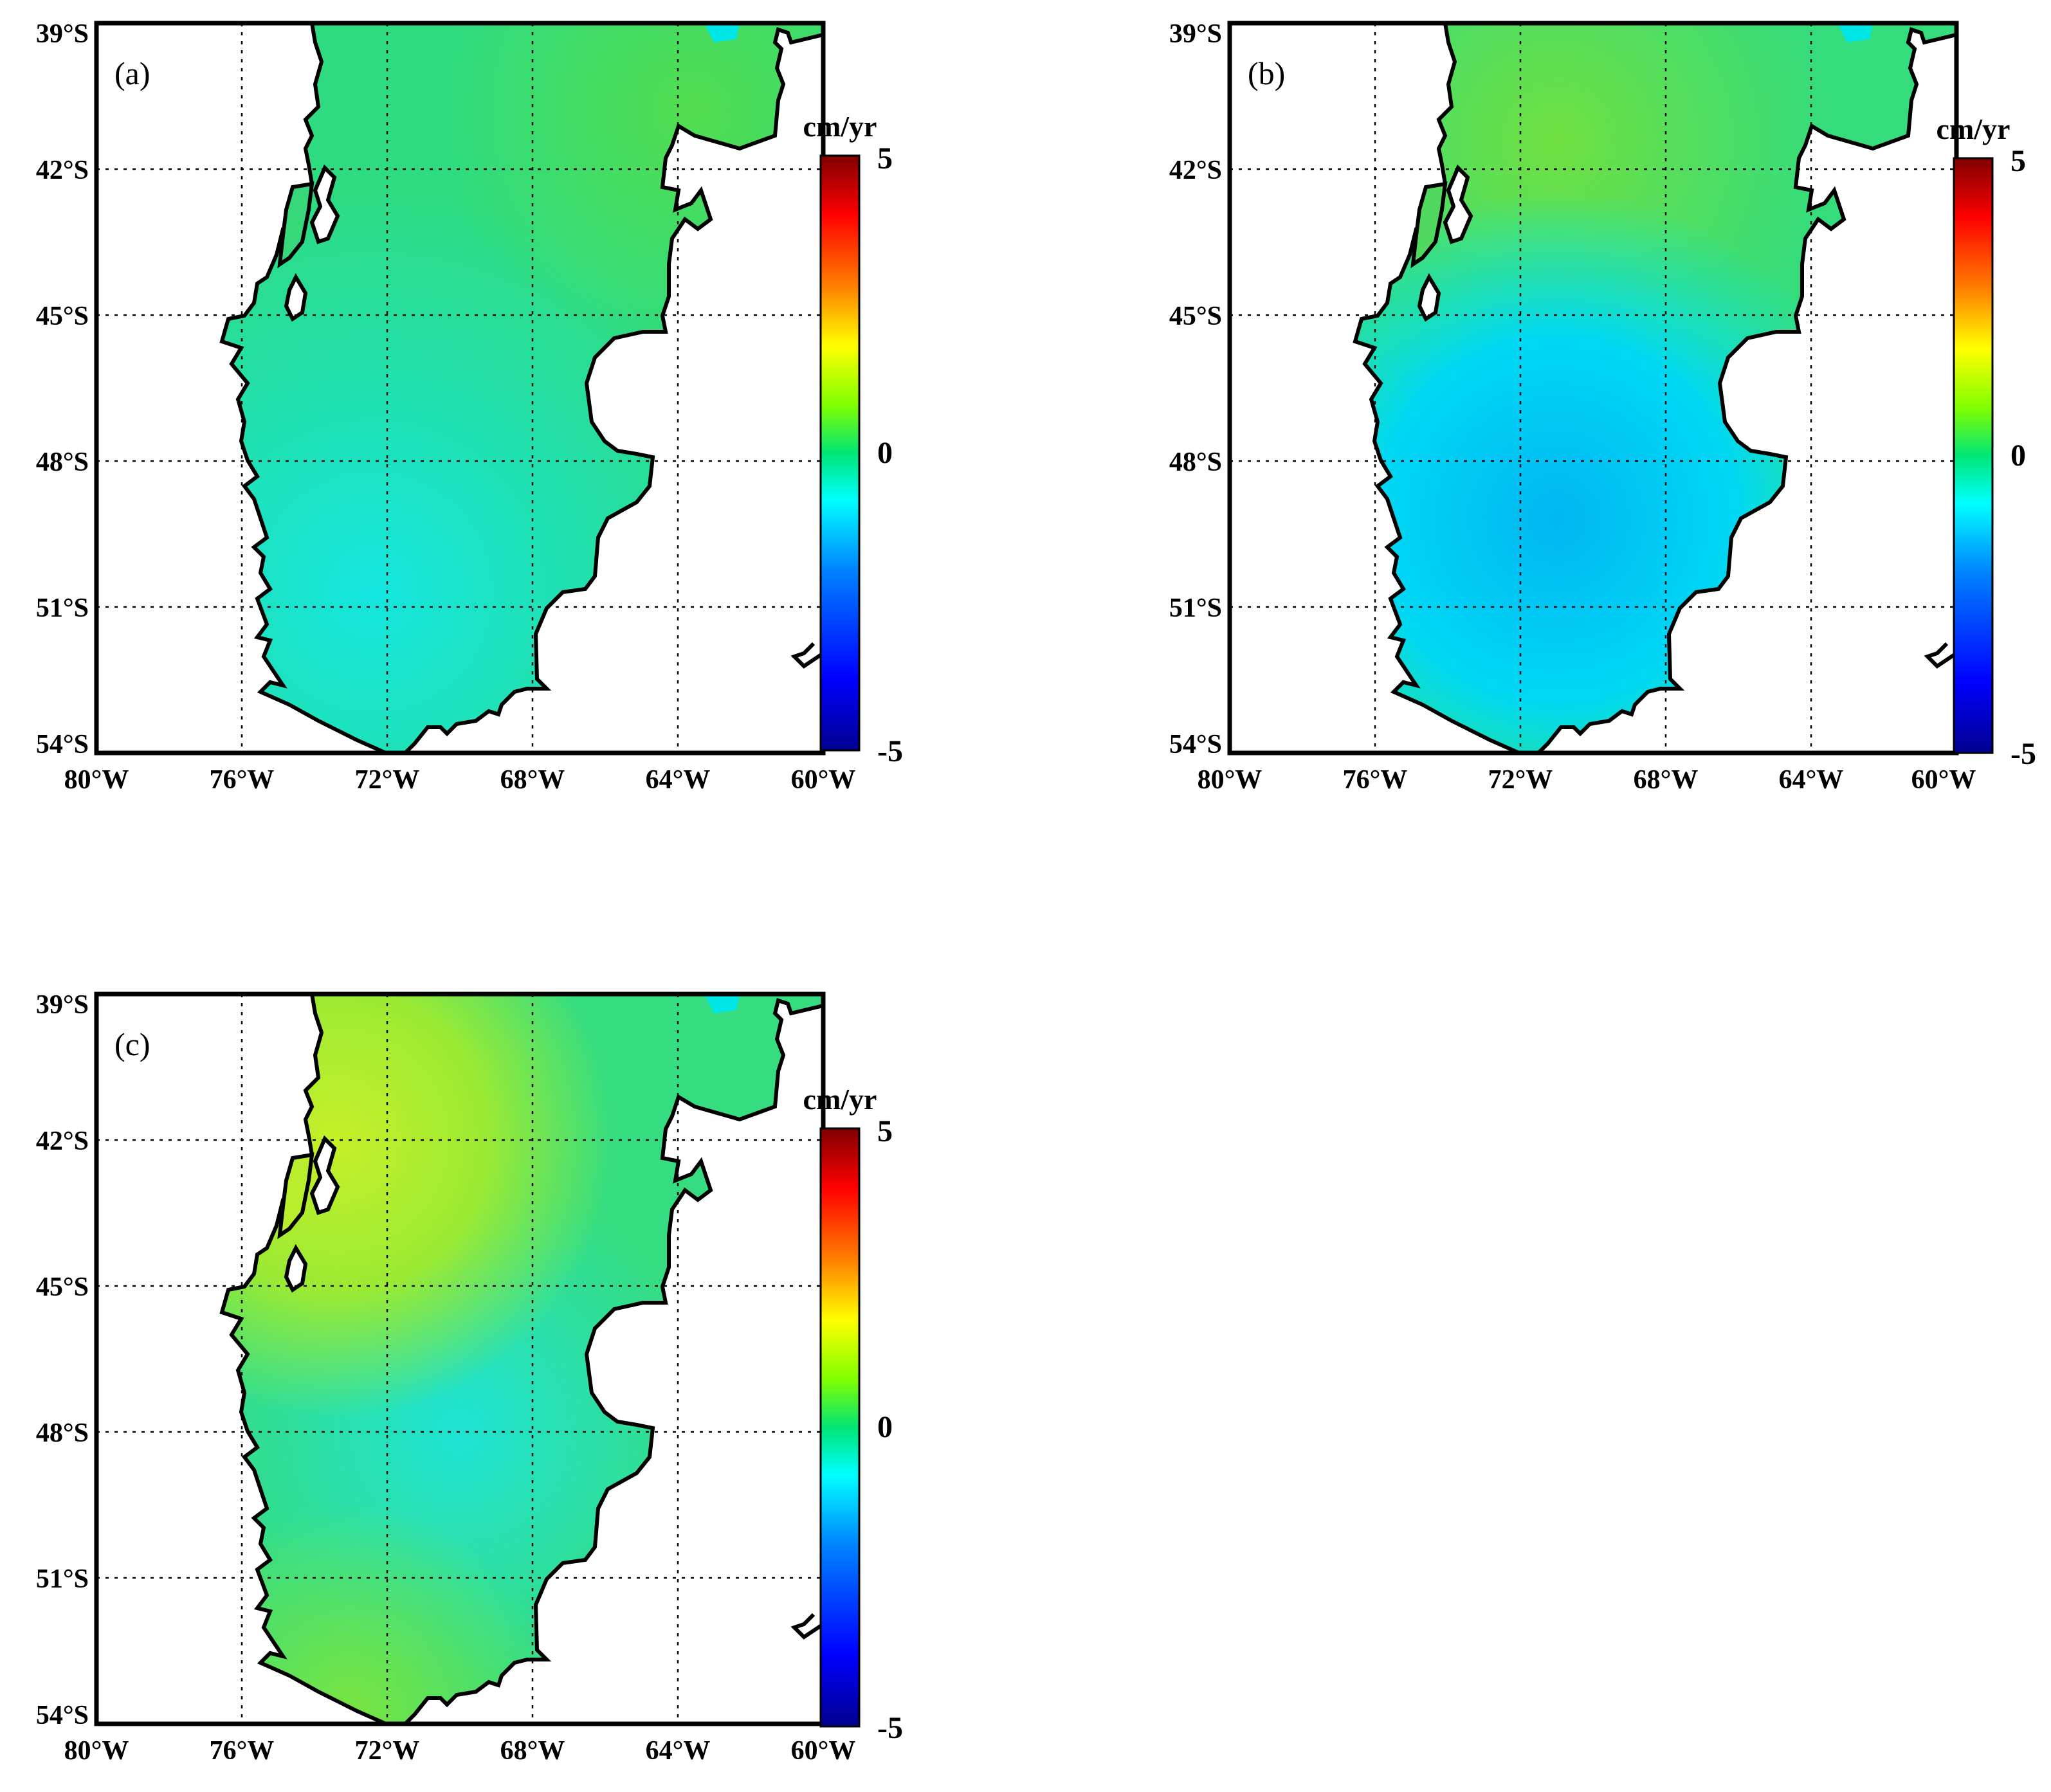 This screenshot has height=1792, width=2051. What do you see at coordinates (132, 1044) in the screenshot?
I see `panel-label-c: (c)` at bounding box center [132, 1044].